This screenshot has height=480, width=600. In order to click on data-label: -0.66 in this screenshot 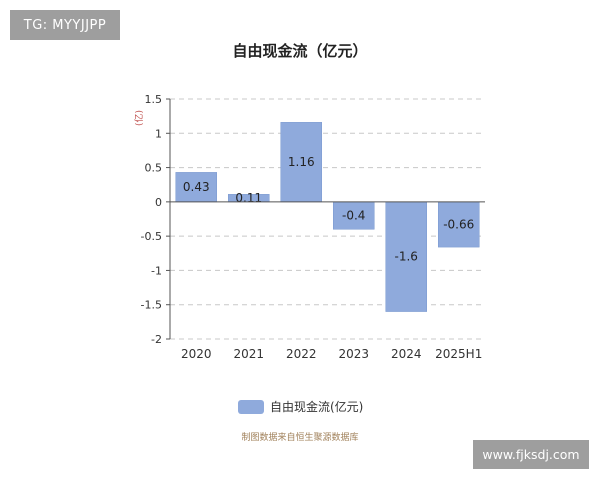, I will do `click(458, 224)`.